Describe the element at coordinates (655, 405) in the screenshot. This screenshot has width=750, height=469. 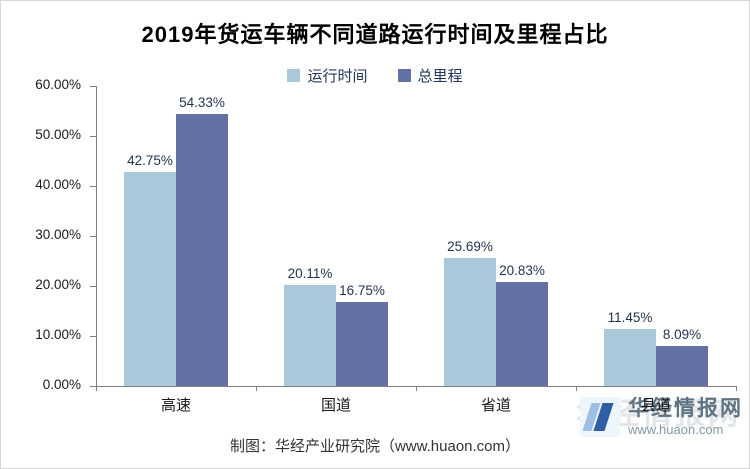
I see `x-axis-category-label: 县道` at that location.